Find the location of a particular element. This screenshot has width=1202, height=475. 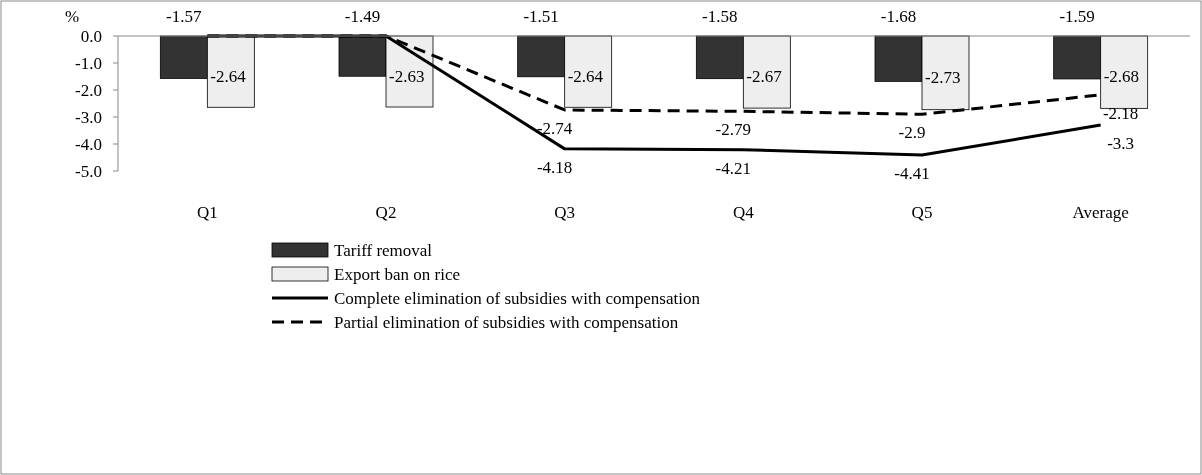

y-tick-label: -1.0 is located at coordinates (88, 63).